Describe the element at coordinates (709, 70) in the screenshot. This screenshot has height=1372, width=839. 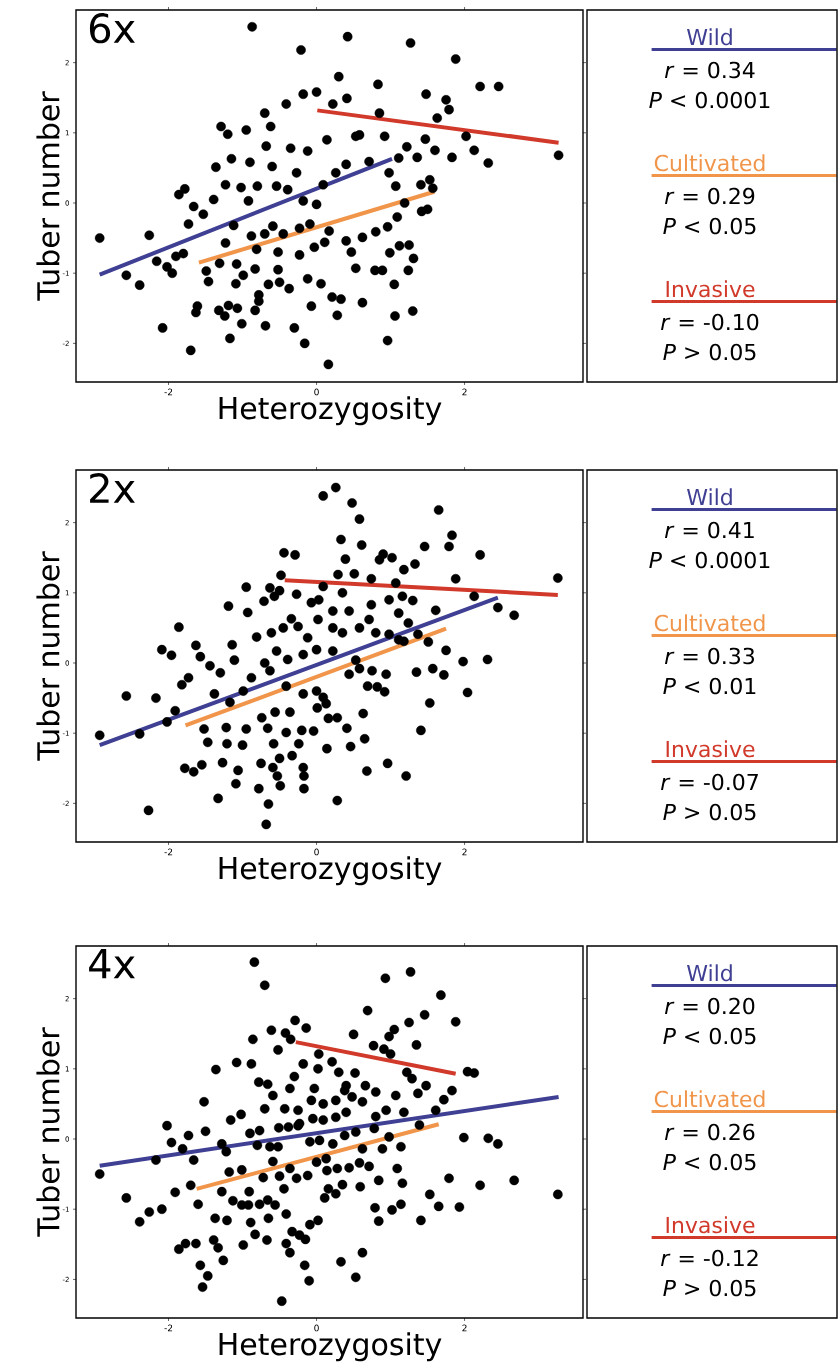
I see `text: r = 0.34` at that location.